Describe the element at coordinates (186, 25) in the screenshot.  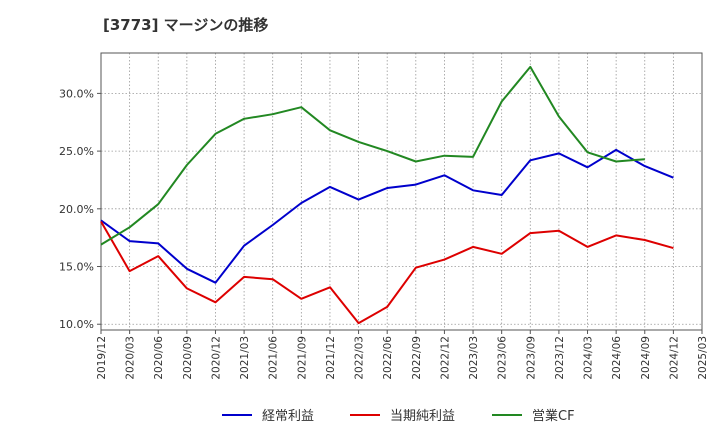
I see `chart-title: [3773] マージンの推移` at that location.